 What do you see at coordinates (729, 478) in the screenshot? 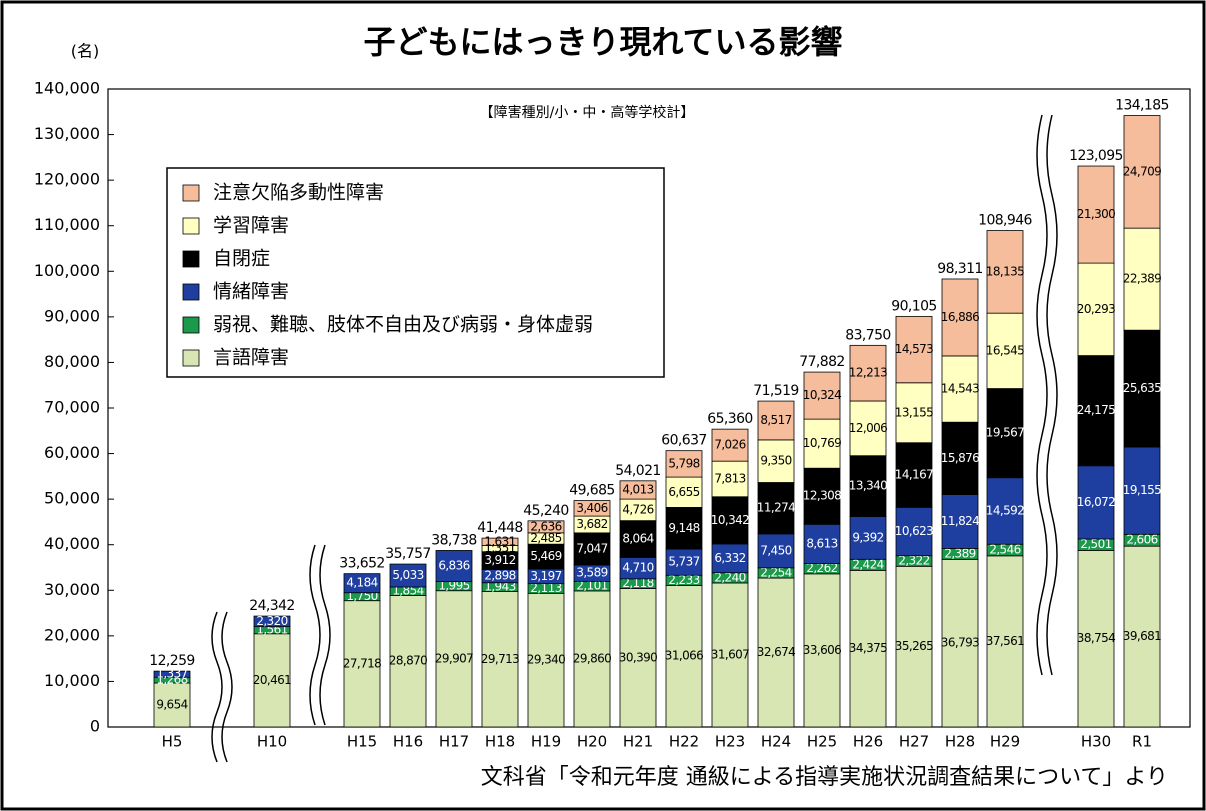
I see `value-label: 7,813` at bounding box center [729, 478].